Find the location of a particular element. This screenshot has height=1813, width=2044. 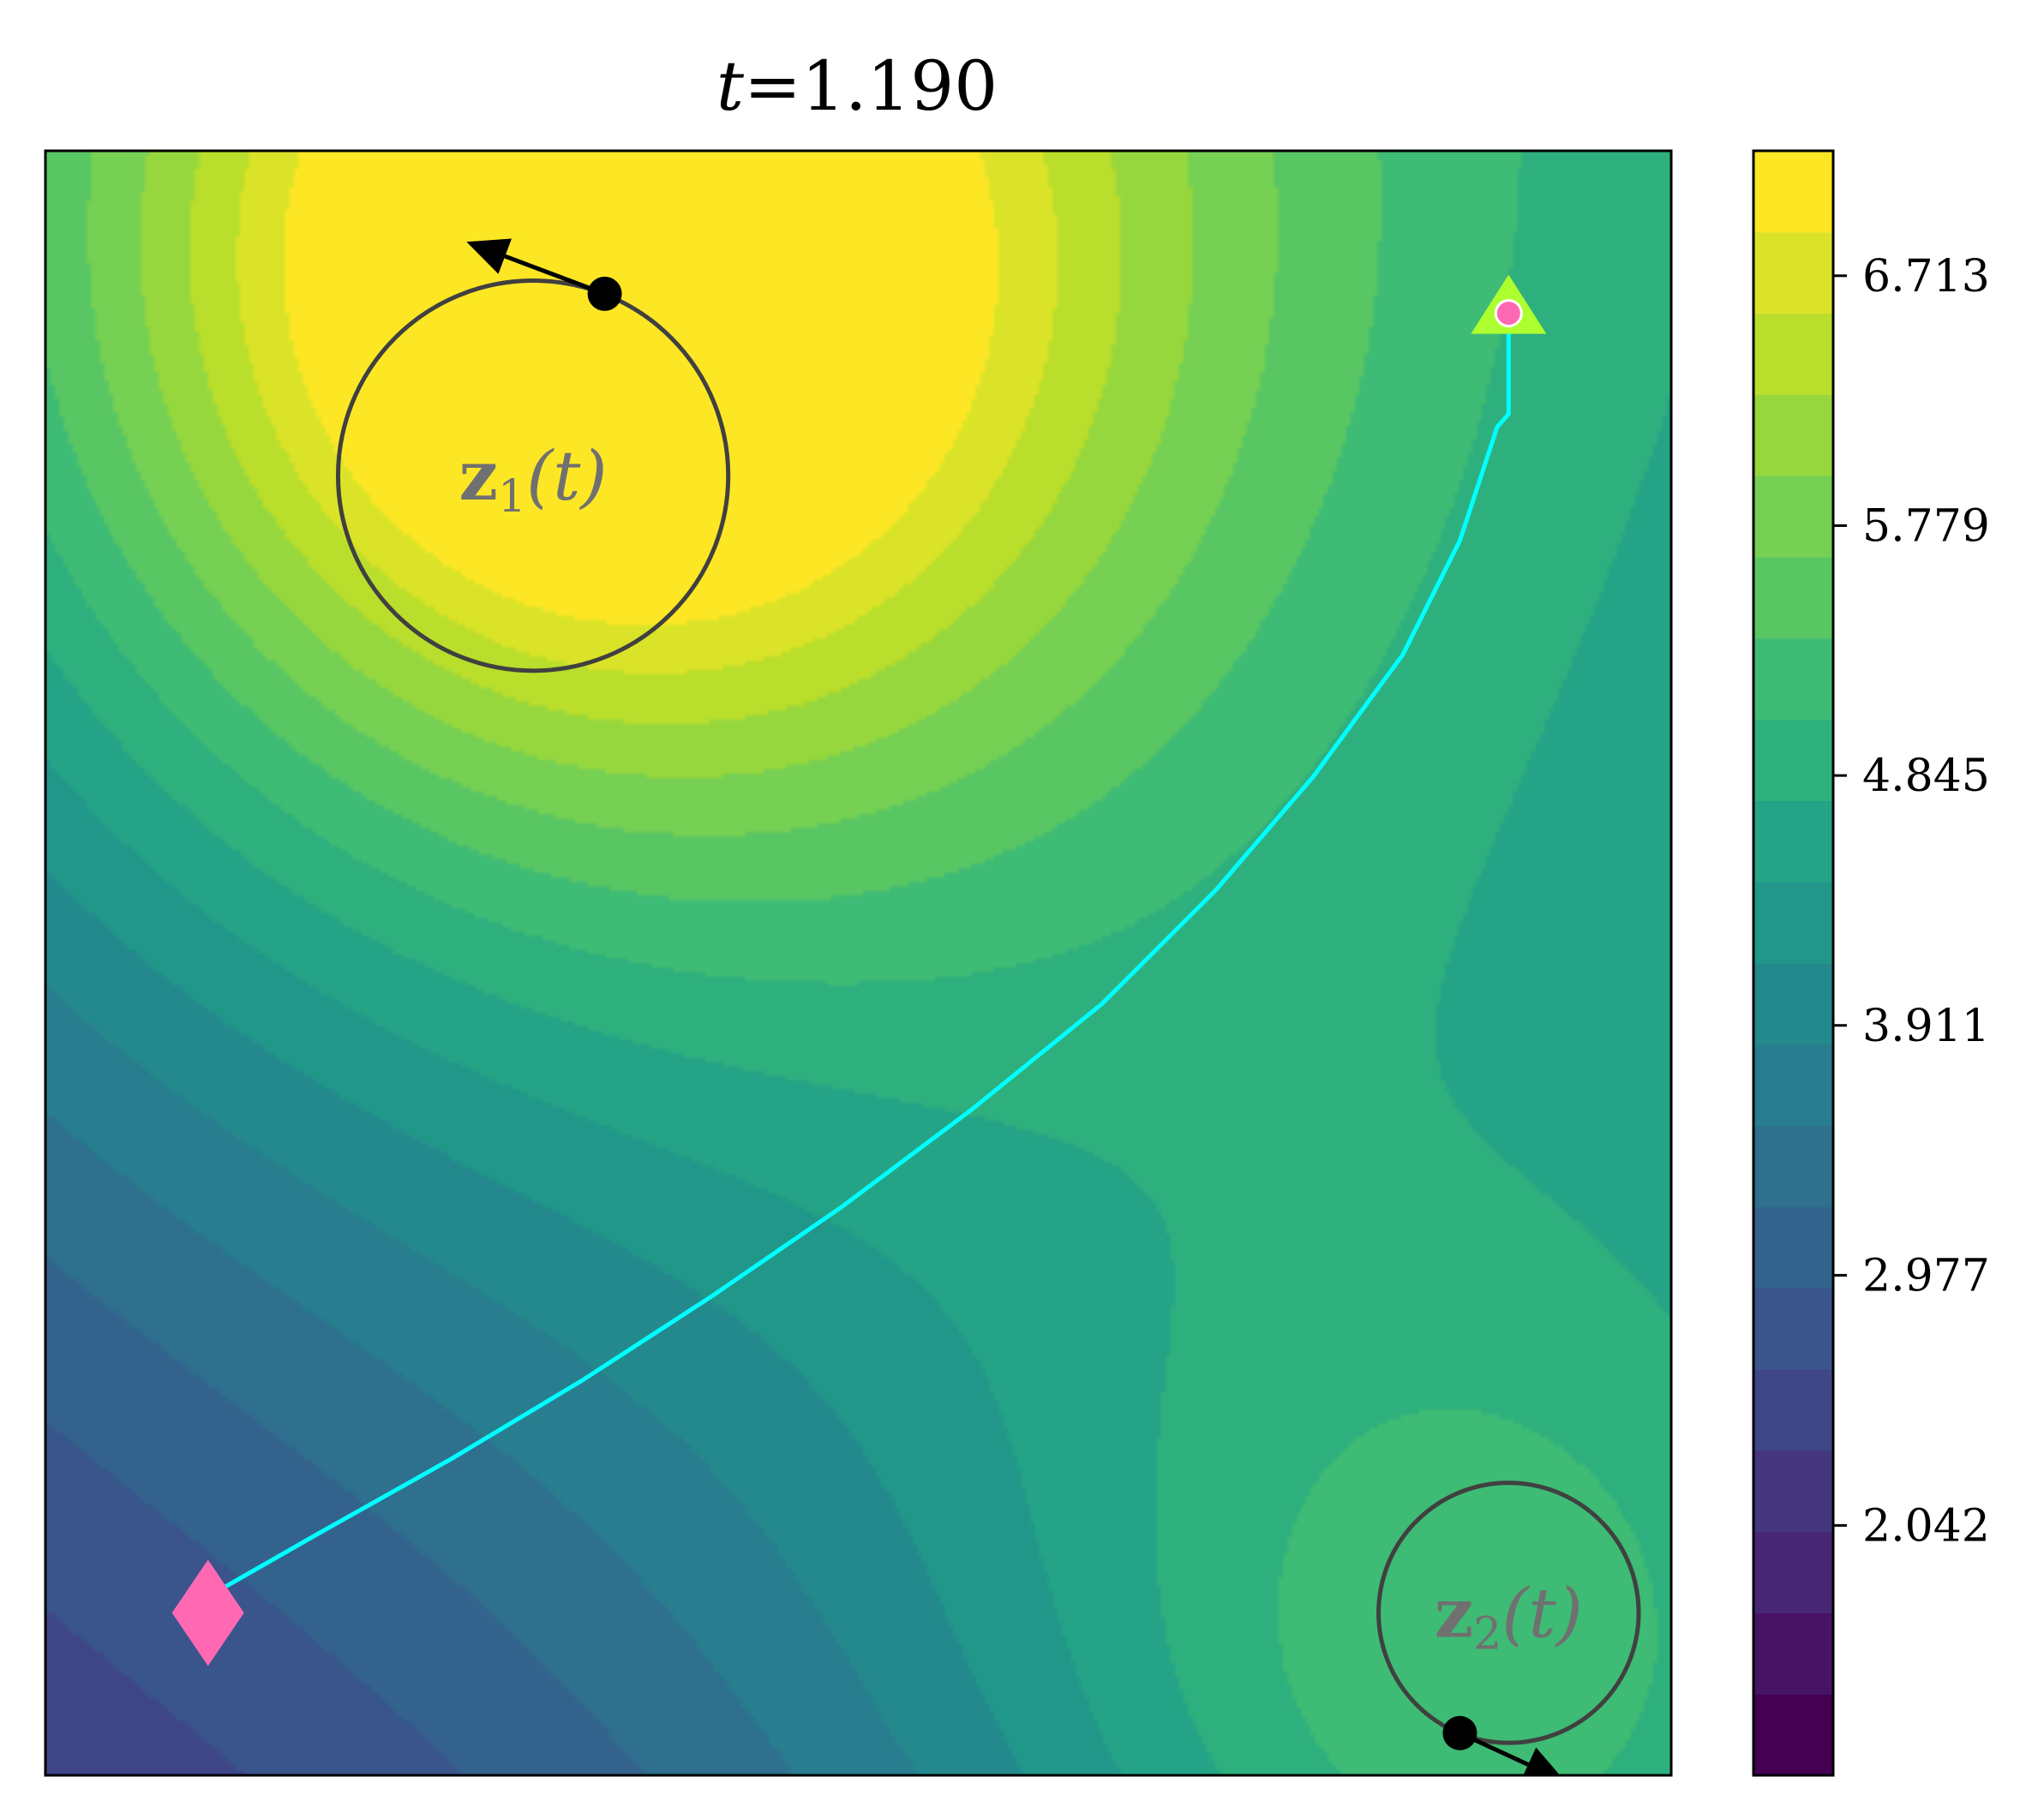

z2-position-dot is located at coordinates (1460, 1732).